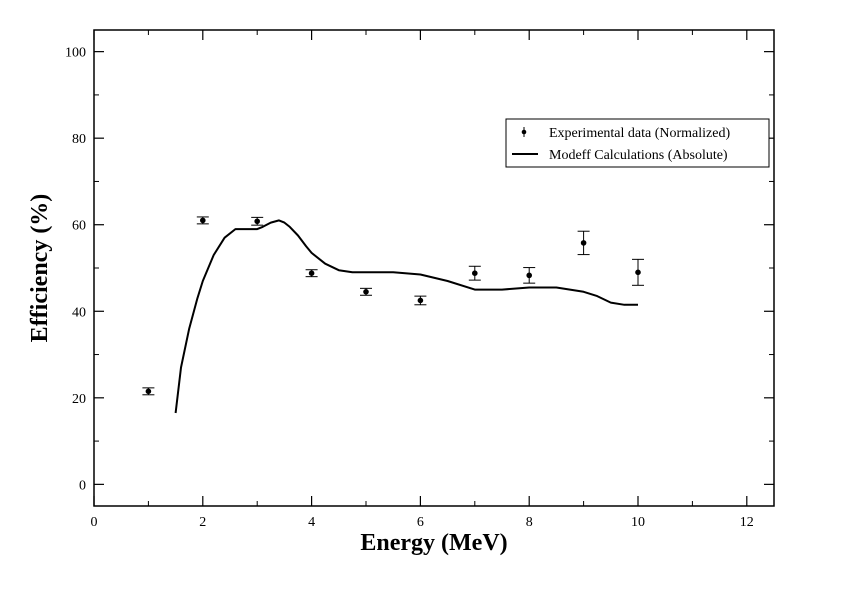 Image resolution: width=842 pixels, height=595 pixels. Describe the element at coordinates (79, 226) in the screenshot. I see `y-tick-label: 60` at that location.